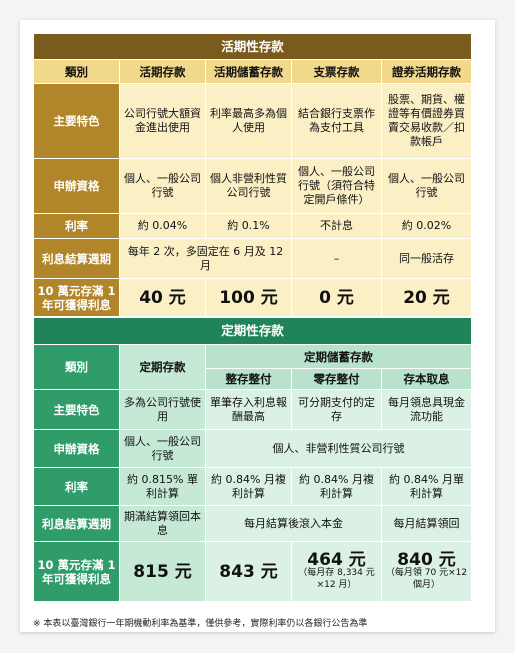 This screenshot has width=515, height=653. I want to click on features-cell: 每月領息具現金流功能, so click(426, 409).